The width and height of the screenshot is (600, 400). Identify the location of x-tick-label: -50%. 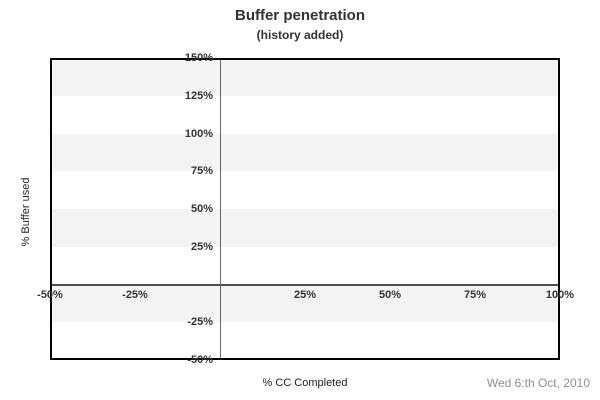
(50, 295).